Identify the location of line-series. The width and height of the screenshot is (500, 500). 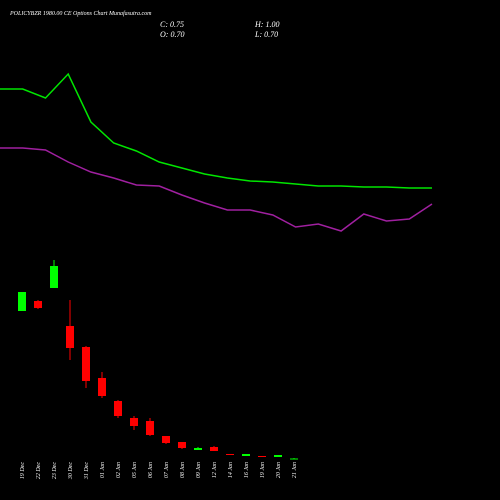
(216, 189).